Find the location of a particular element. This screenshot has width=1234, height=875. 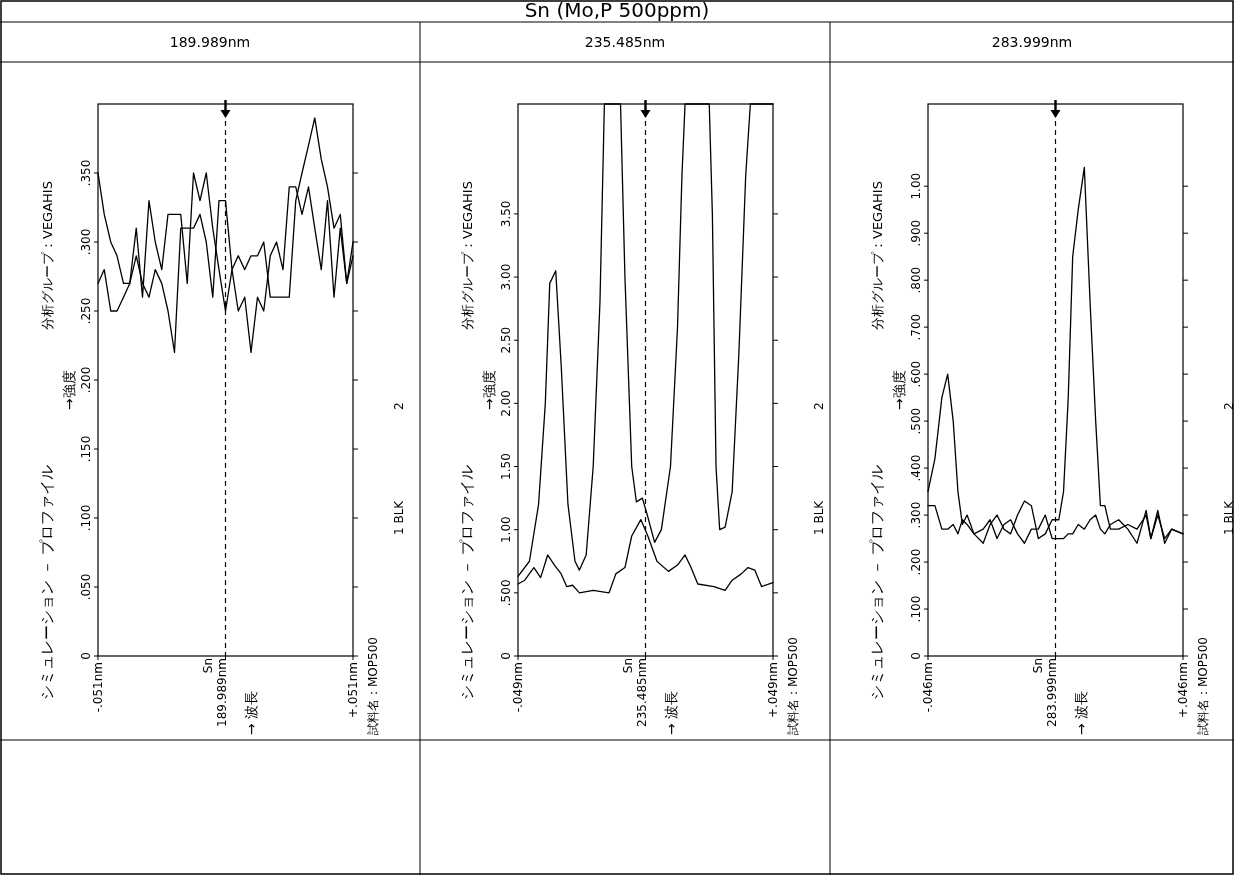

y-tick-label: .900 is located at coordinates (916, 233).